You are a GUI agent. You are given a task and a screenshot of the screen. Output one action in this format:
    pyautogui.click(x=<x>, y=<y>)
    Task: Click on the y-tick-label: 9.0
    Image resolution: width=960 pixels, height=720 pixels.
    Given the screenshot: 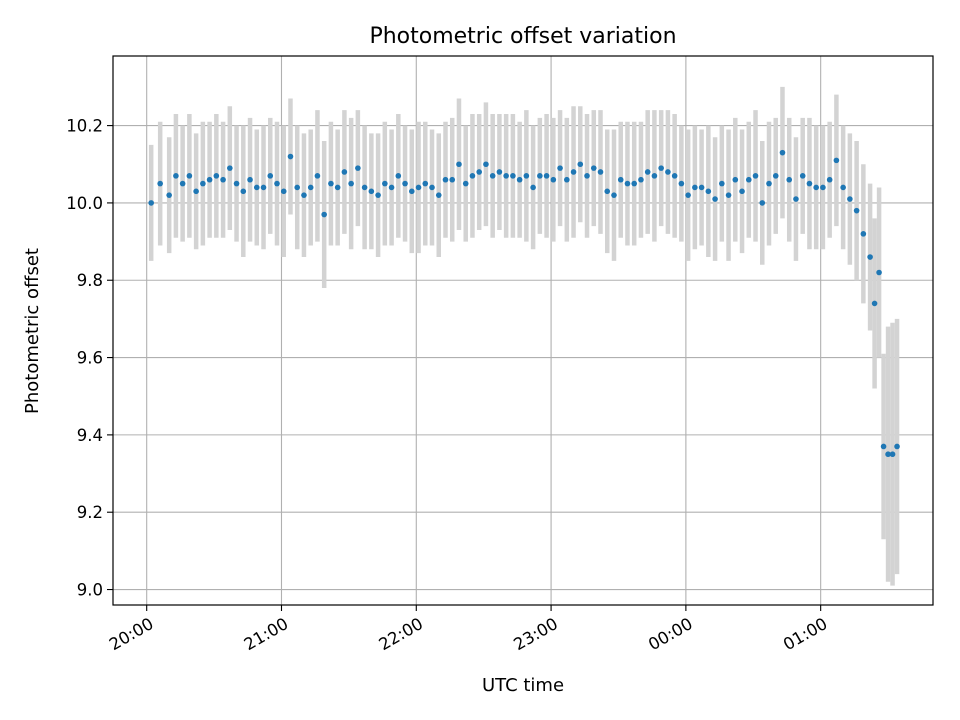 What is the action you would take?
    pyautogui.click(x=90, y=590)
    